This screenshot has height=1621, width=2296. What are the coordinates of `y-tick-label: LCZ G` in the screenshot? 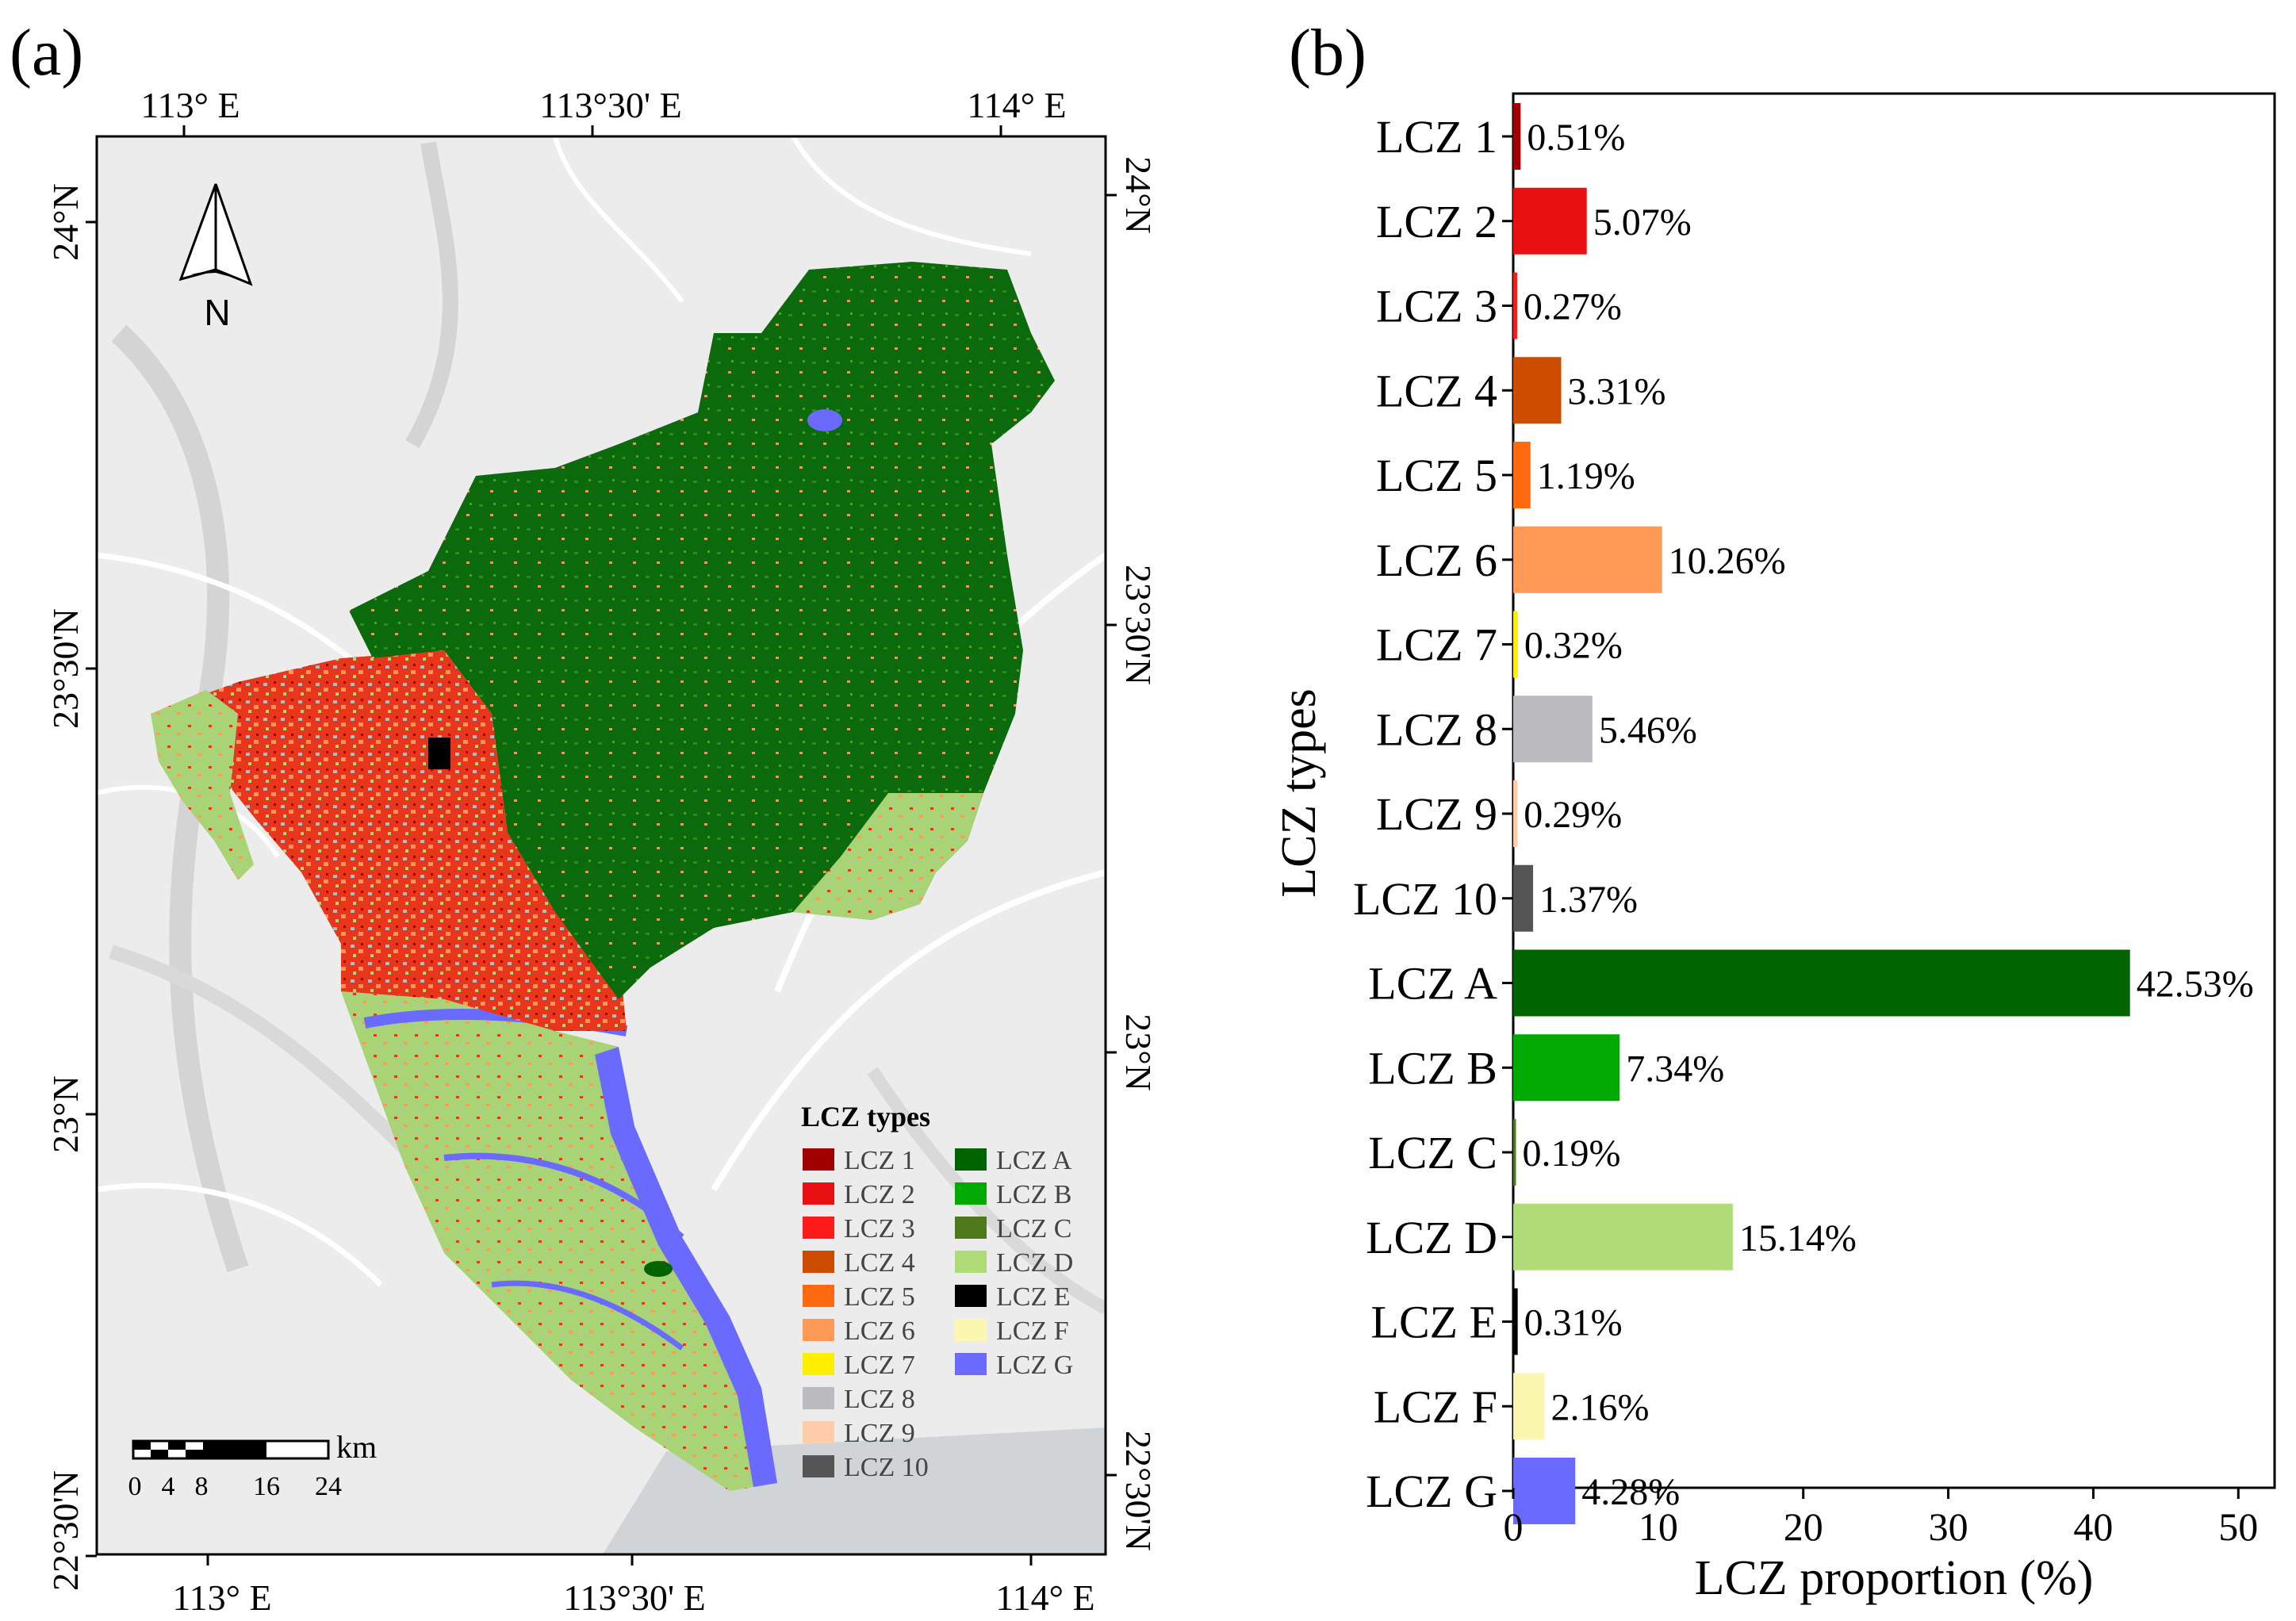 It's located at (1431, 1491).